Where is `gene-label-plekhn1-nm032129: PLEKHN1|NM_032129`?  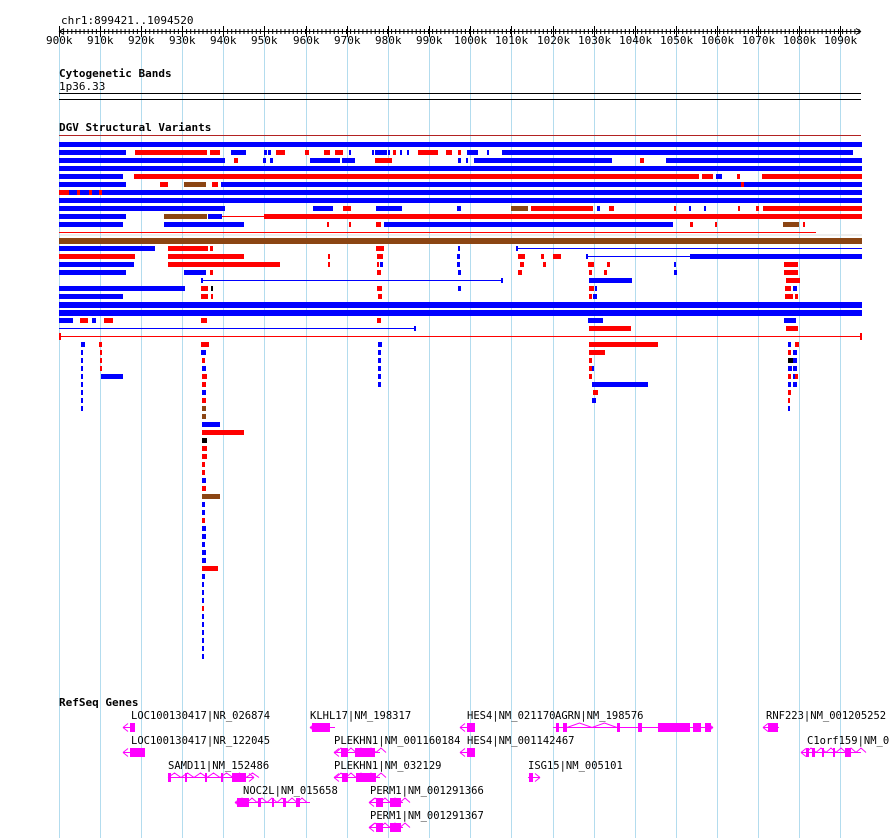 gene-label-plekhn1-nm032129: PLEKHN1|NM_032129 is located at coordinates (388, 766).